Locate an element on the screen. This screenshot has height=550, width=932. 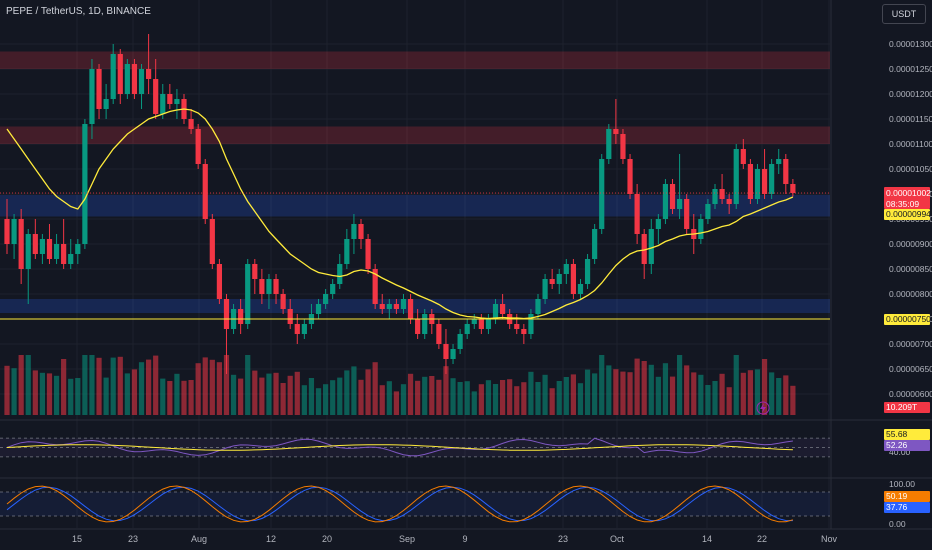
last-price-badge: 0.00001002 is located at coordinates (908, 193).